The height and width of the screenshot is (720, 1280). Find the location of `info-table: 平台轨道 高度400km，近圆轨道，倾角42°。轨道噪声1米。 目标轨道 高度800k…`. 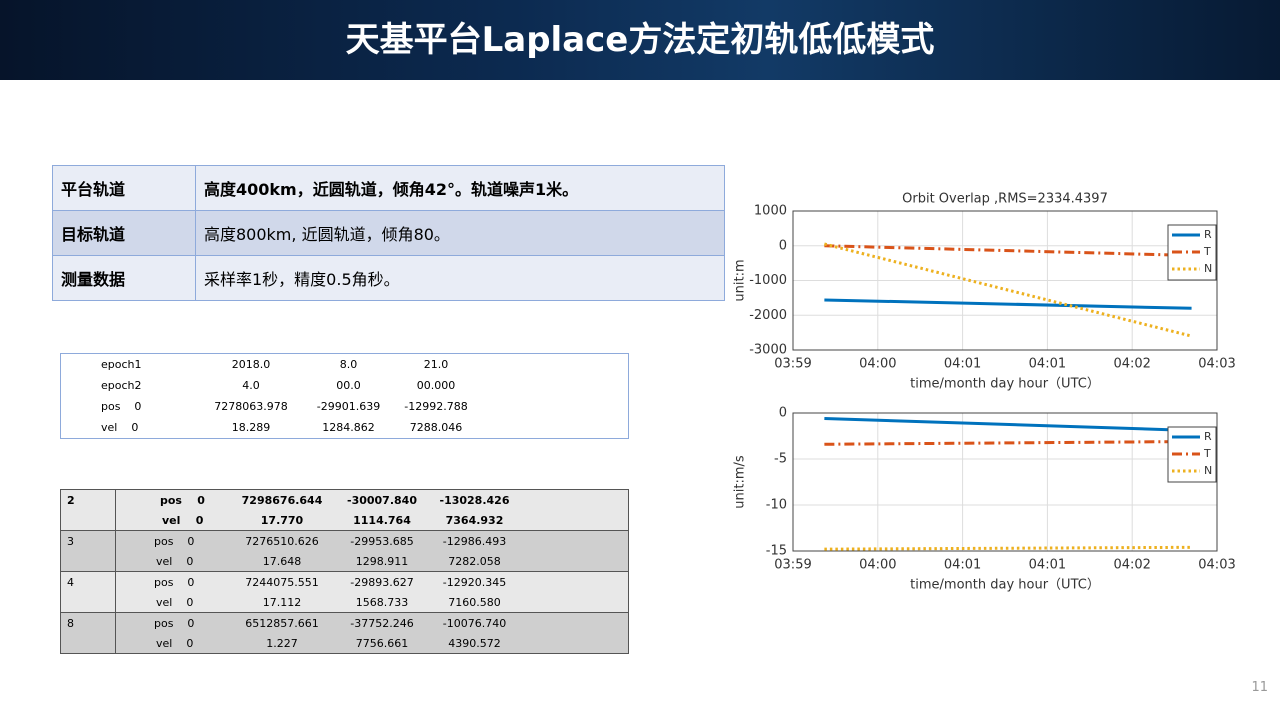

info-table: 平台轨道 高度400km，近圆轨道，倾角42°。轨道噪声1米。 目标轨道 高度800k… is located at coordinates (388, 233).